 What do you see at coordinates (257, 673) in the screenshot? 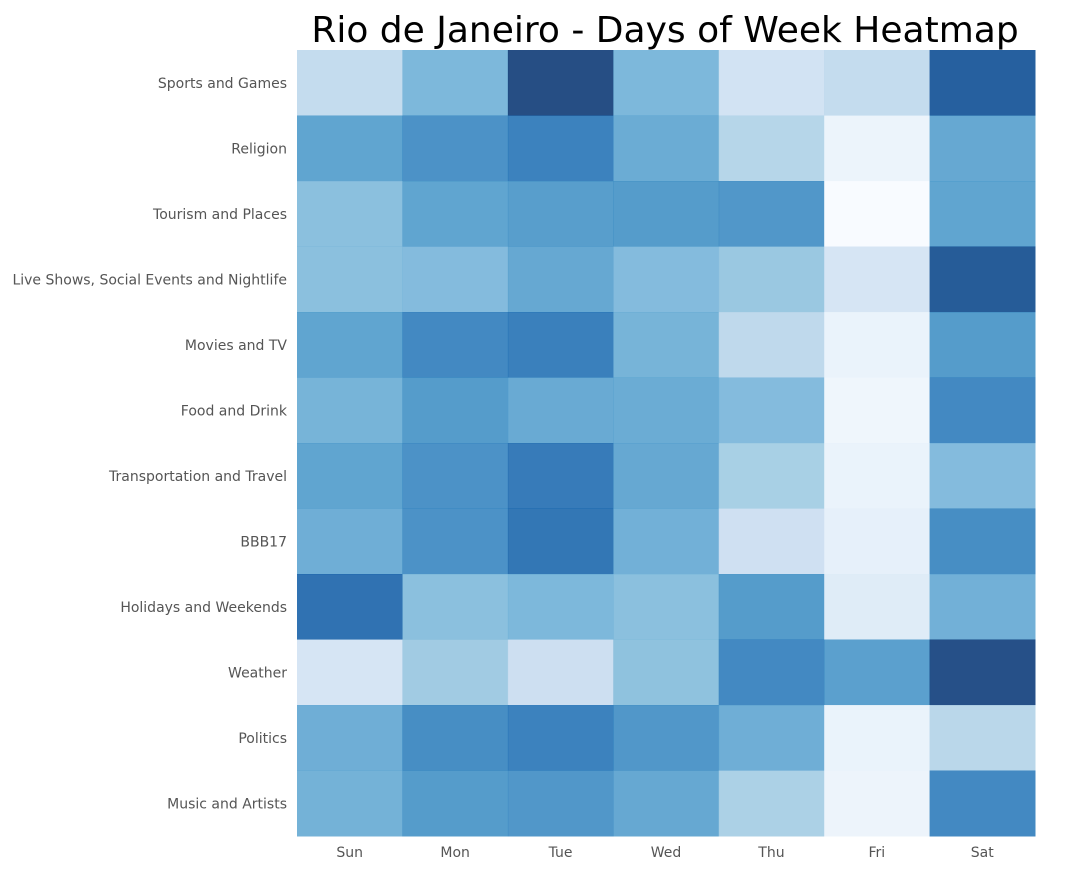
I see `y-tick-label: Weather` at bounding box center [257, 673].